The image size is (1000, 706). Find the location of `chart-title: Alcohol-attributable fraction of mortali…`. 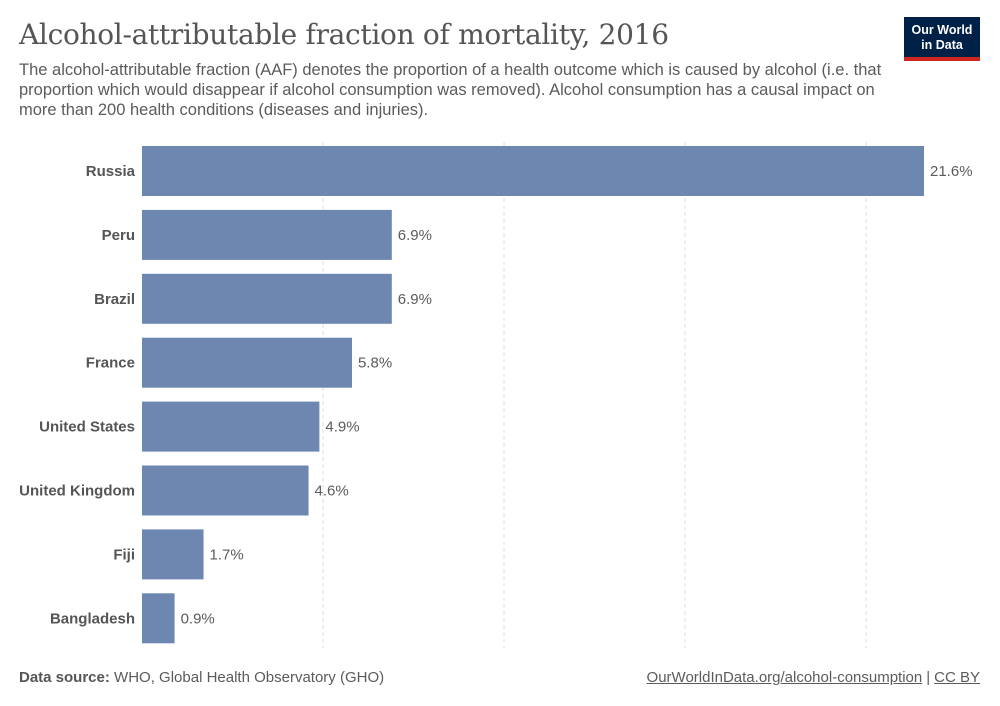

chart-title: Alcohol-attributable fraction of mortali… is located at coordinates (344, 34).